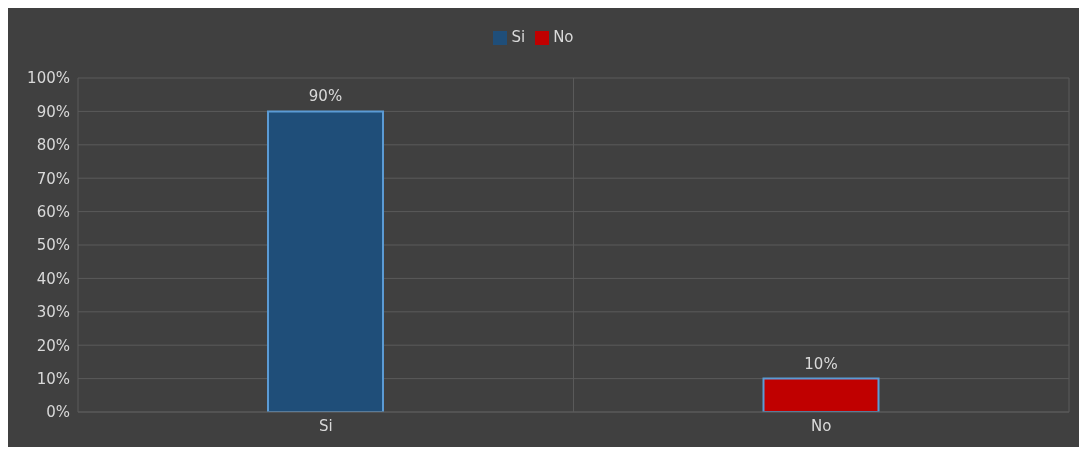  I want to click on y-tick-label: 10%, so click(53, 378).